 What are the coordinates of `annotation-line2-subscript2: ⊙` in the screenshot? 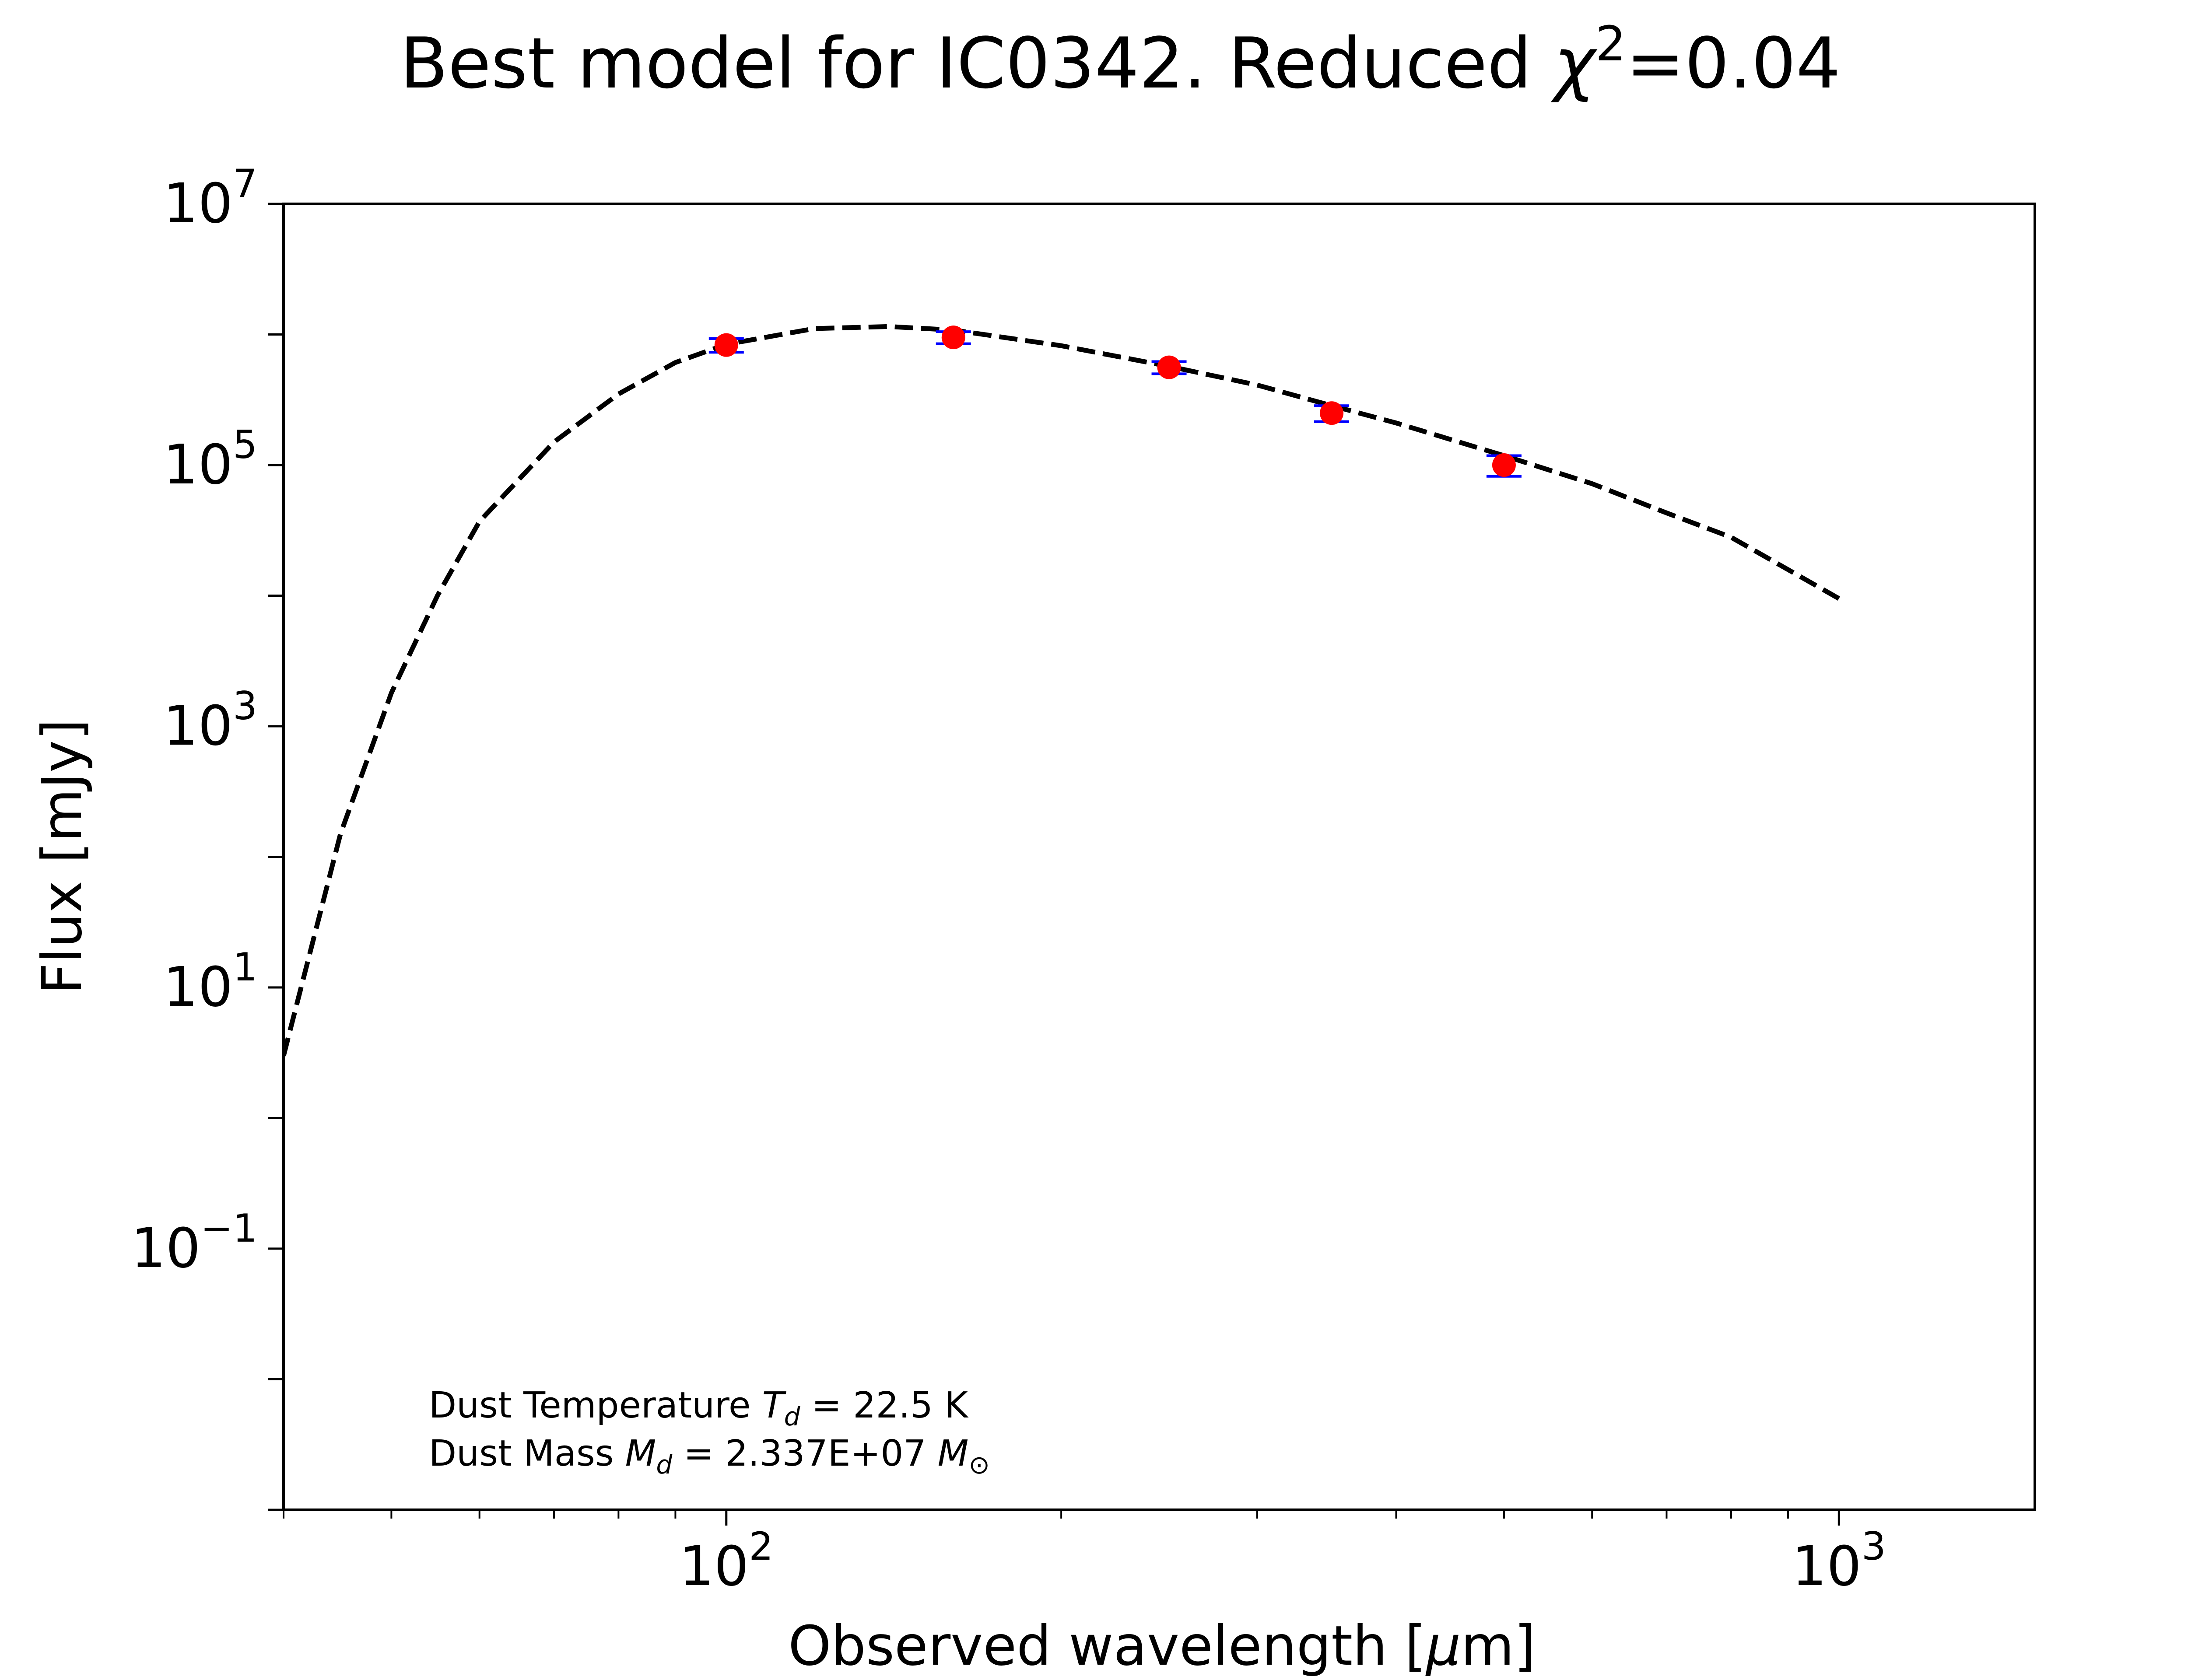 It's located at (979, 1465).